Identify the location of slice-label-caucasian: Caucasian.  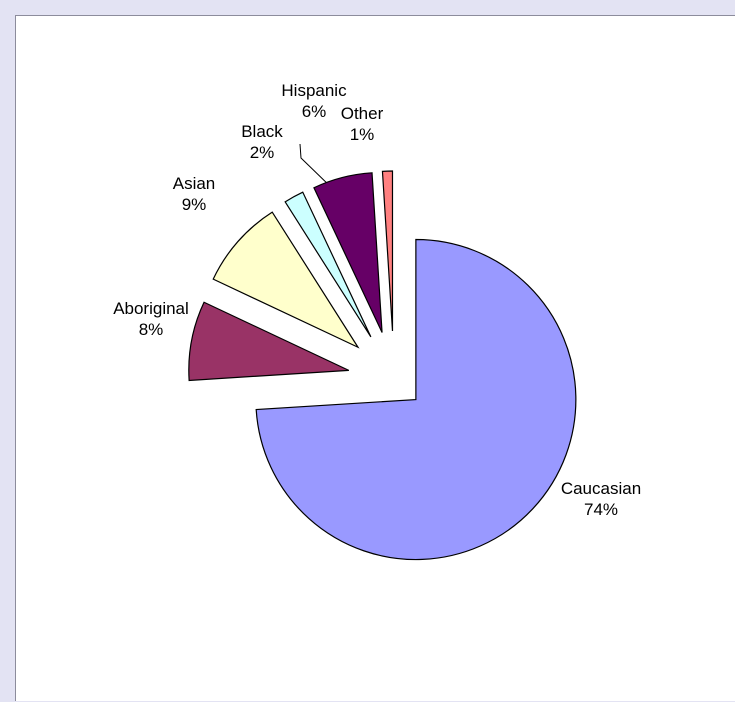
(601, 488).